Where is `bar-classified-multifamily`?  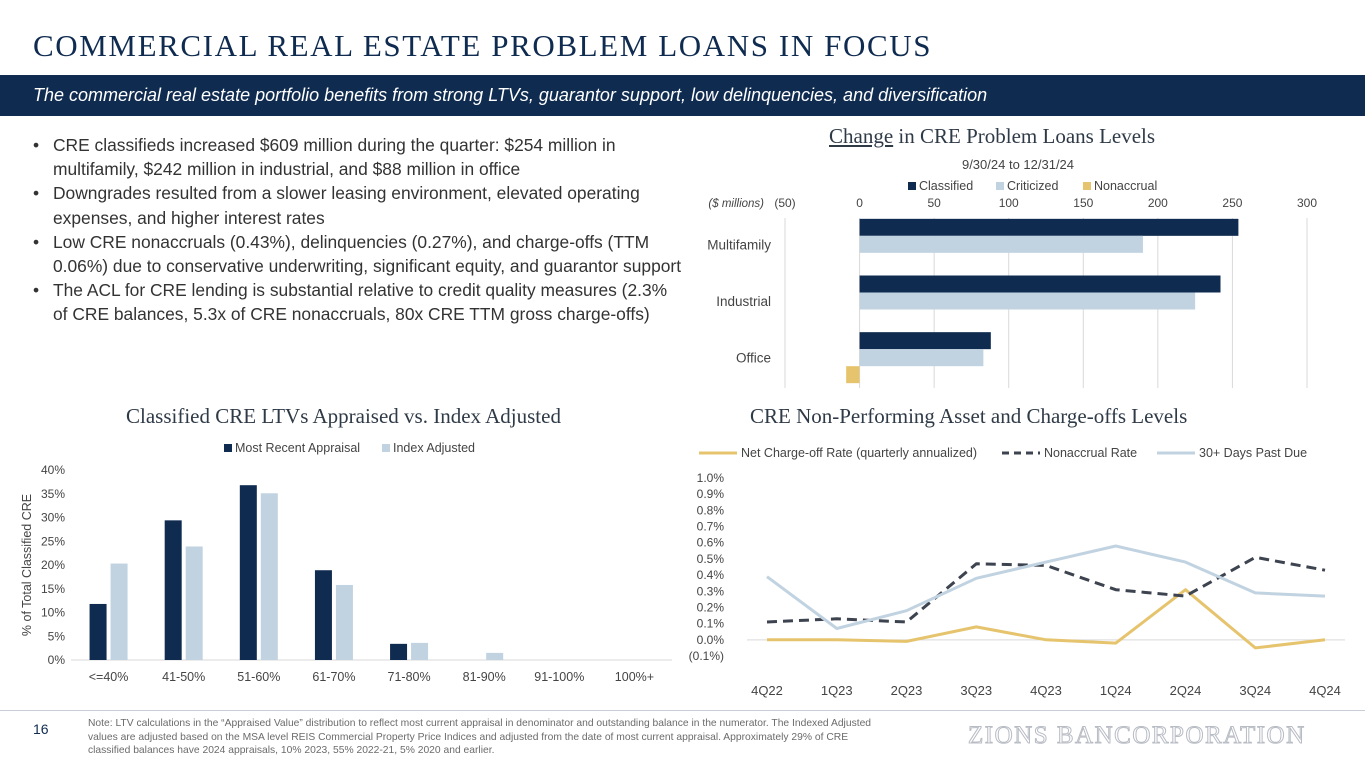 bar-classified-multifamily is located at coordinates (1049, 227).